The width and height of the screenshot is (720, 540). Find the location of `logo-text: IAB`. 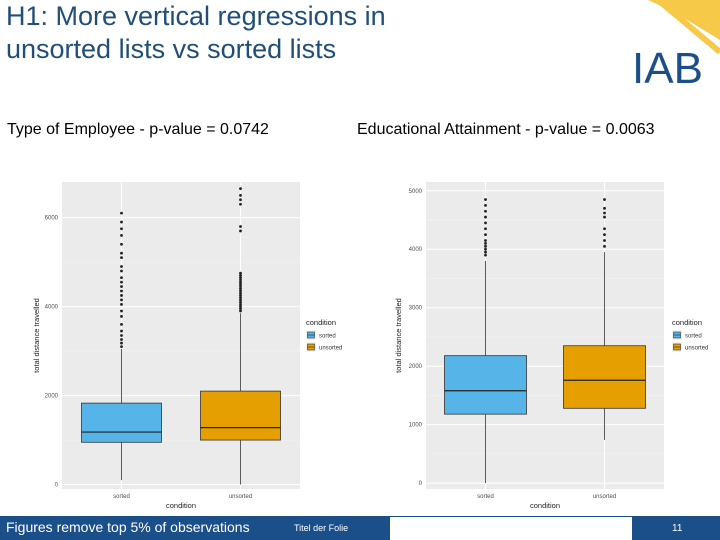

logo-text: IAB is located at coordinates (667, 65).